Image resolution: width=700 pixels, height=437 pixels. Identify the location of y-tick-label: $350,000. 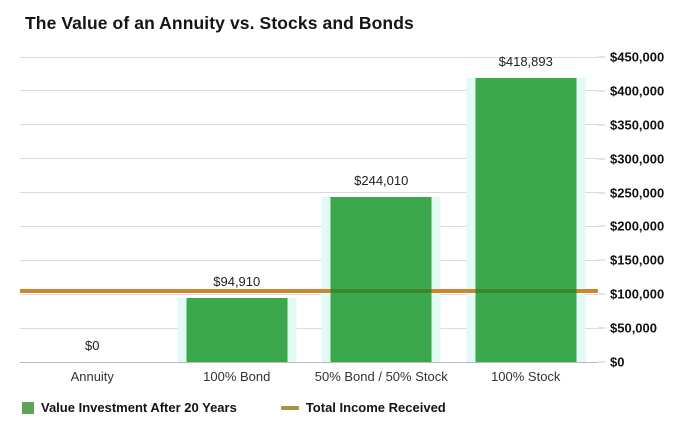
(637, 125).